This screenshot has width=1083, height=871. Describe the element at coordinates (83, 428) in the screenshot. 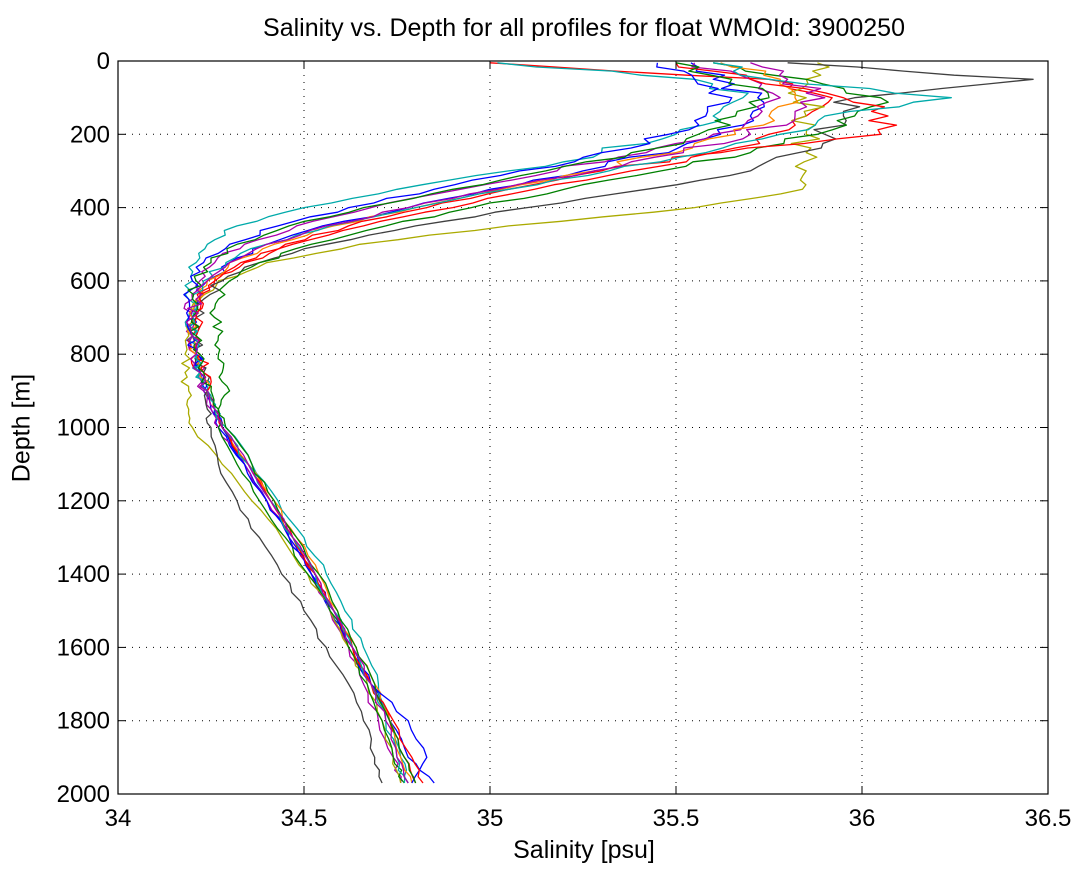

I see `y-tick-label: 1000` at that location.